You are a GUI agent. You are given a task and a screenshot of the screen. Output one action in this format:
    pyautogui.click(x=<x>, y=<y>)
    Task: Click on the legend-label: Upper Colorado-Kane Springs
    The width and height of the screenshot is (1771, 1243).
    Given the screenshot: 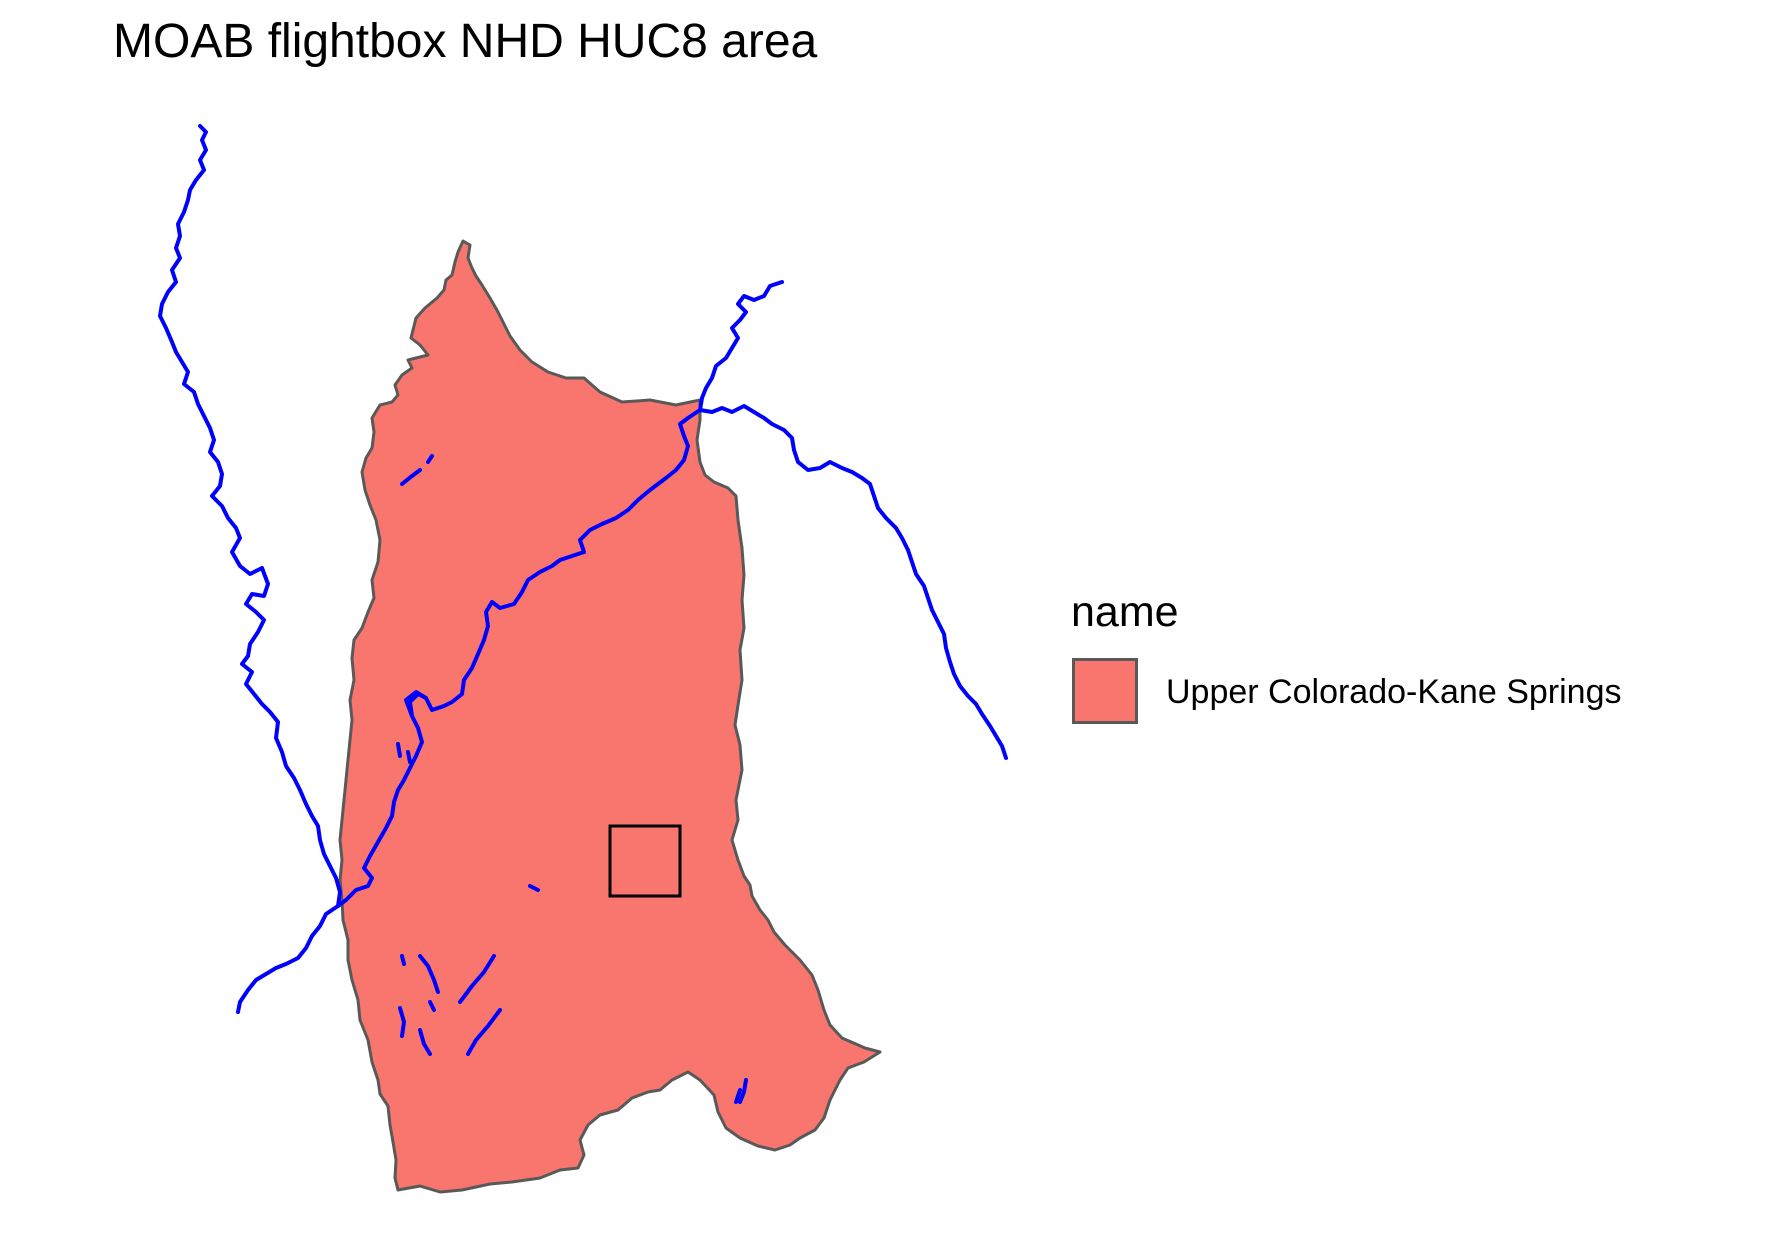 What is the action you would take?
    pyautogui.click(x=1394, y=692)
    